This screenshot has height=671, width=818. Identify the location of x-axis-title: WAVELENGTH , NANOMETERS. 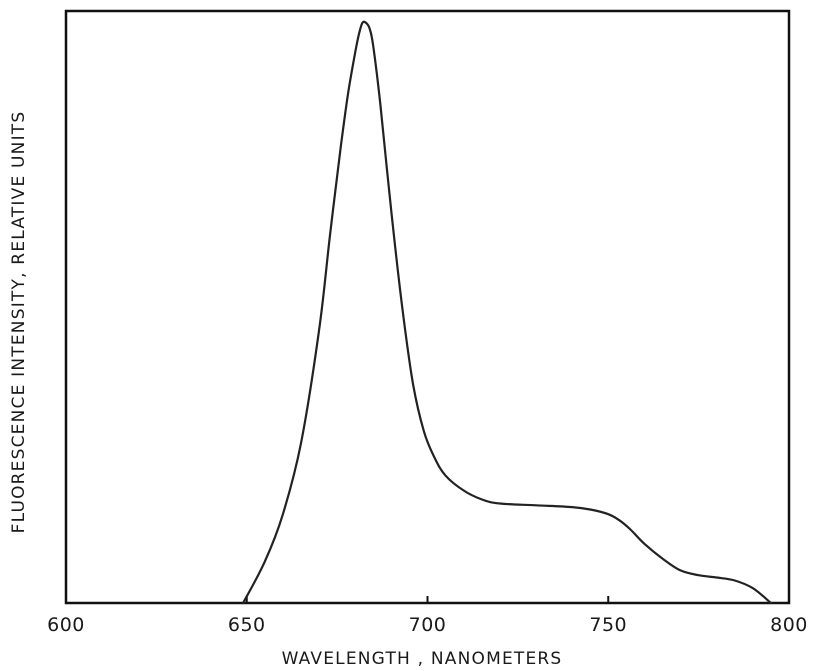
(422, 659).